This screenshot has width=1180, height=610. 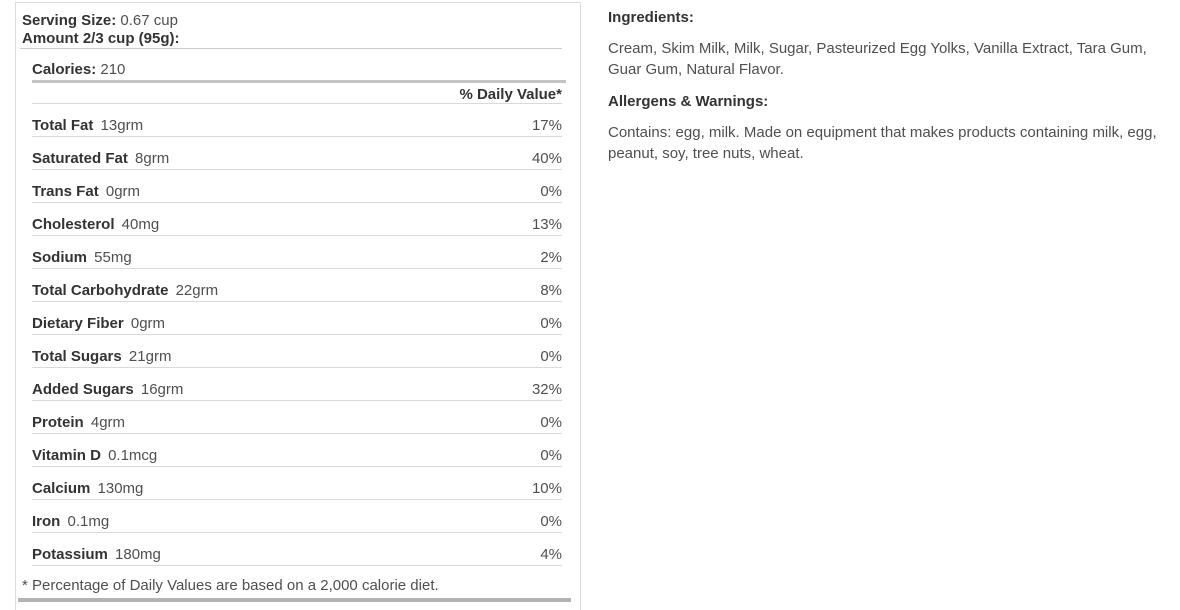 I want to click on nutrient-label: Saturated Fat 8grm, so click(x=100, y=158).